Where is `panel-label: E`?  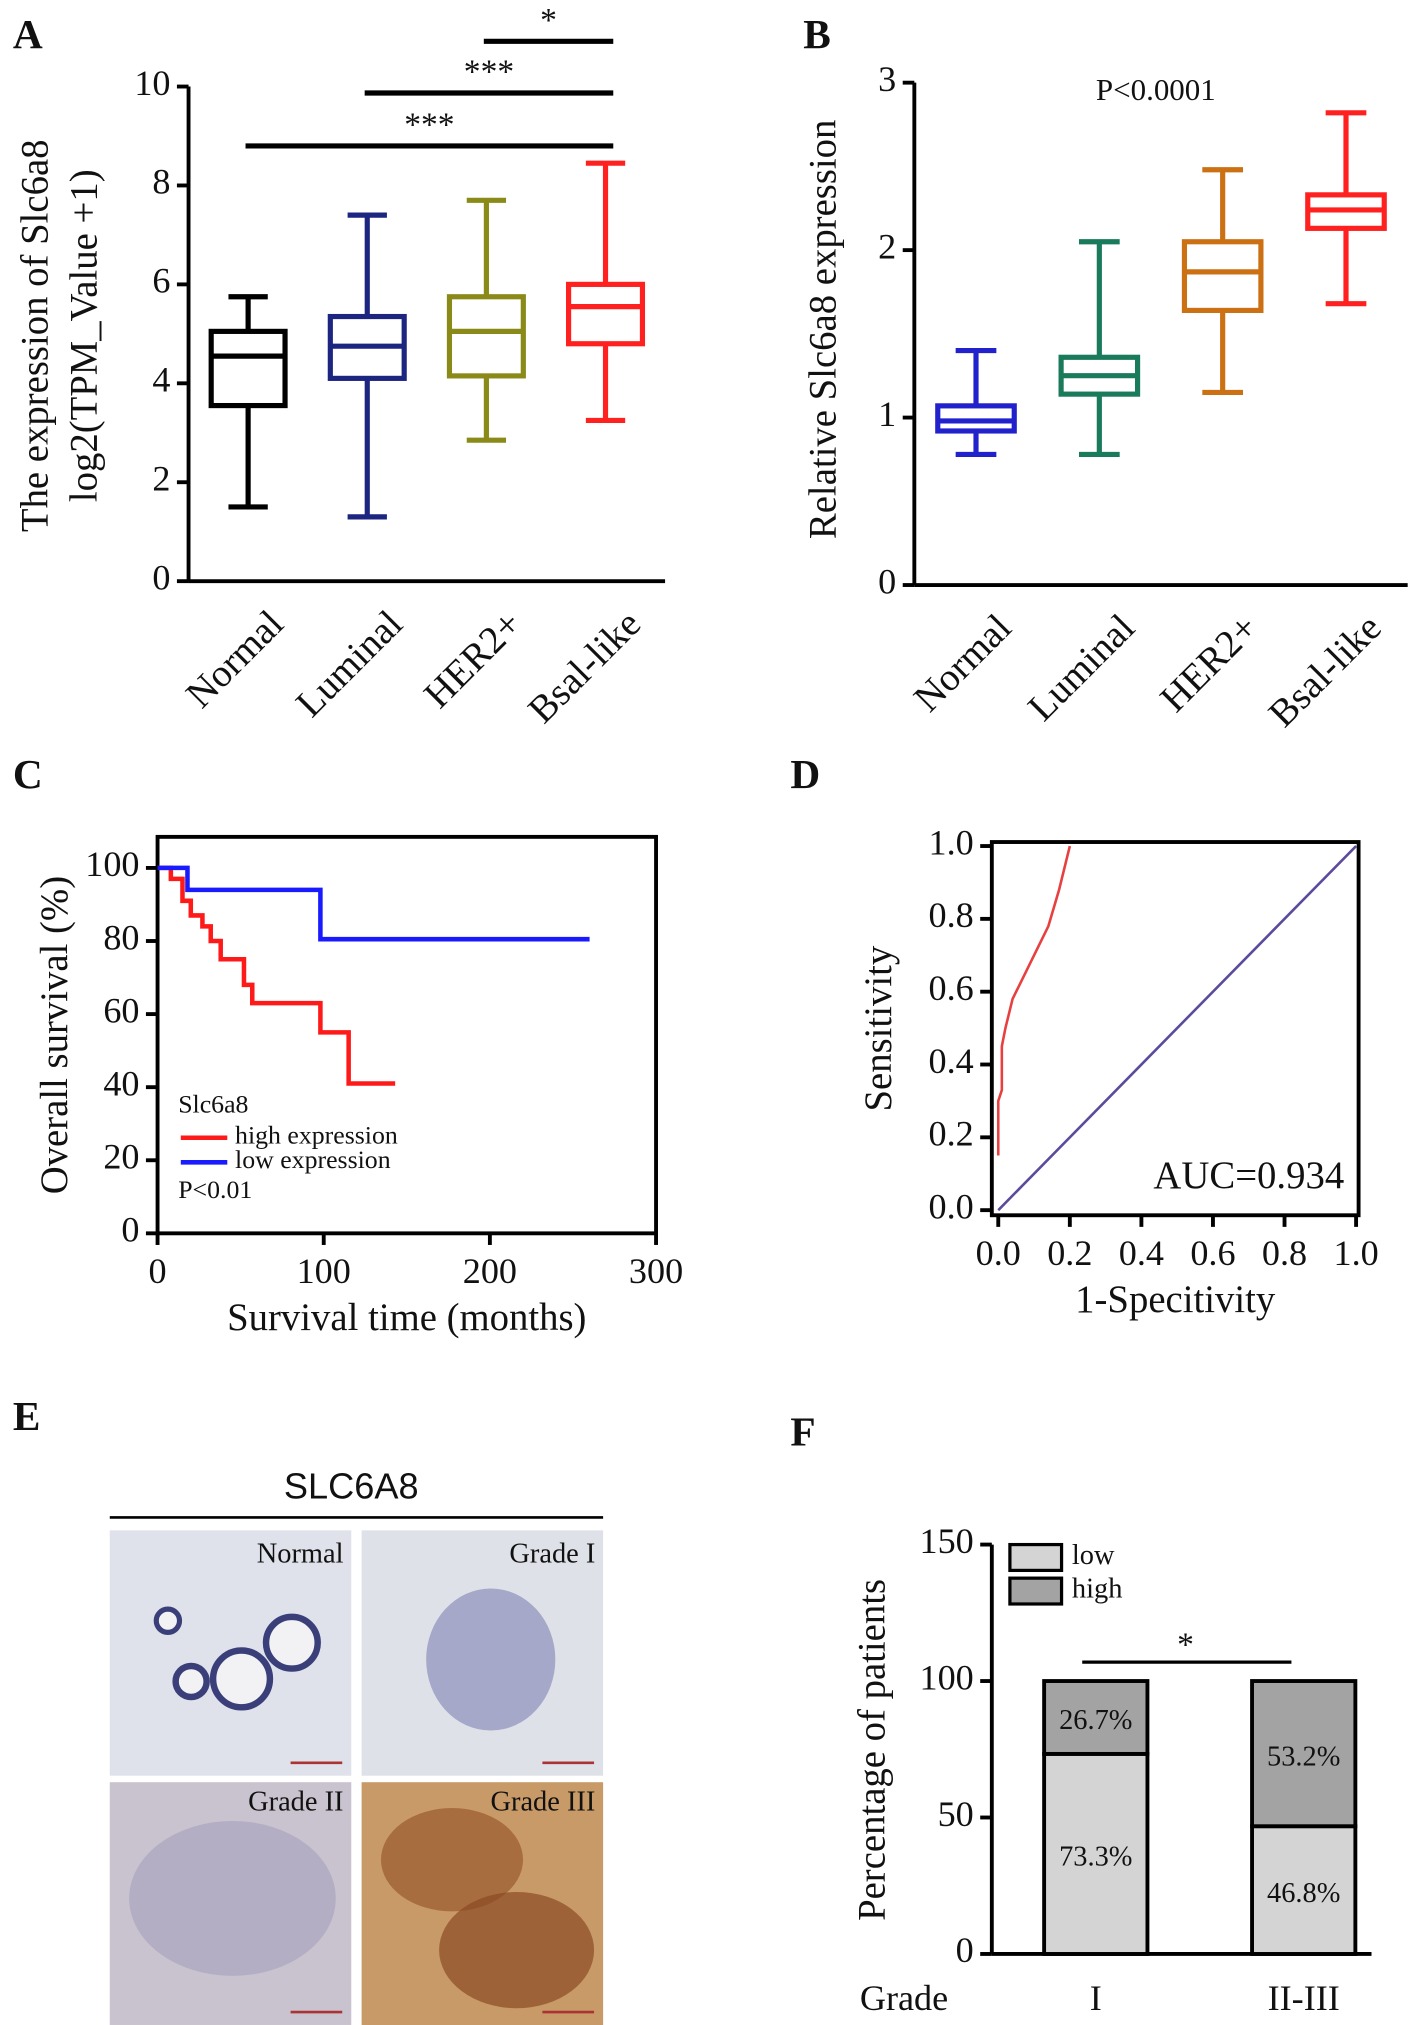
panel-label: E is located at coordinates (27, 1416).